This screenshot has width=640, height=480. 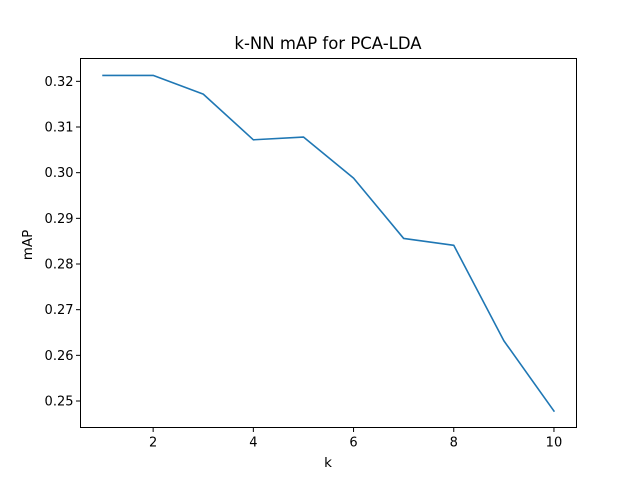 I want to click on y-tick-label: 0.31, so click(x=59, y=128).